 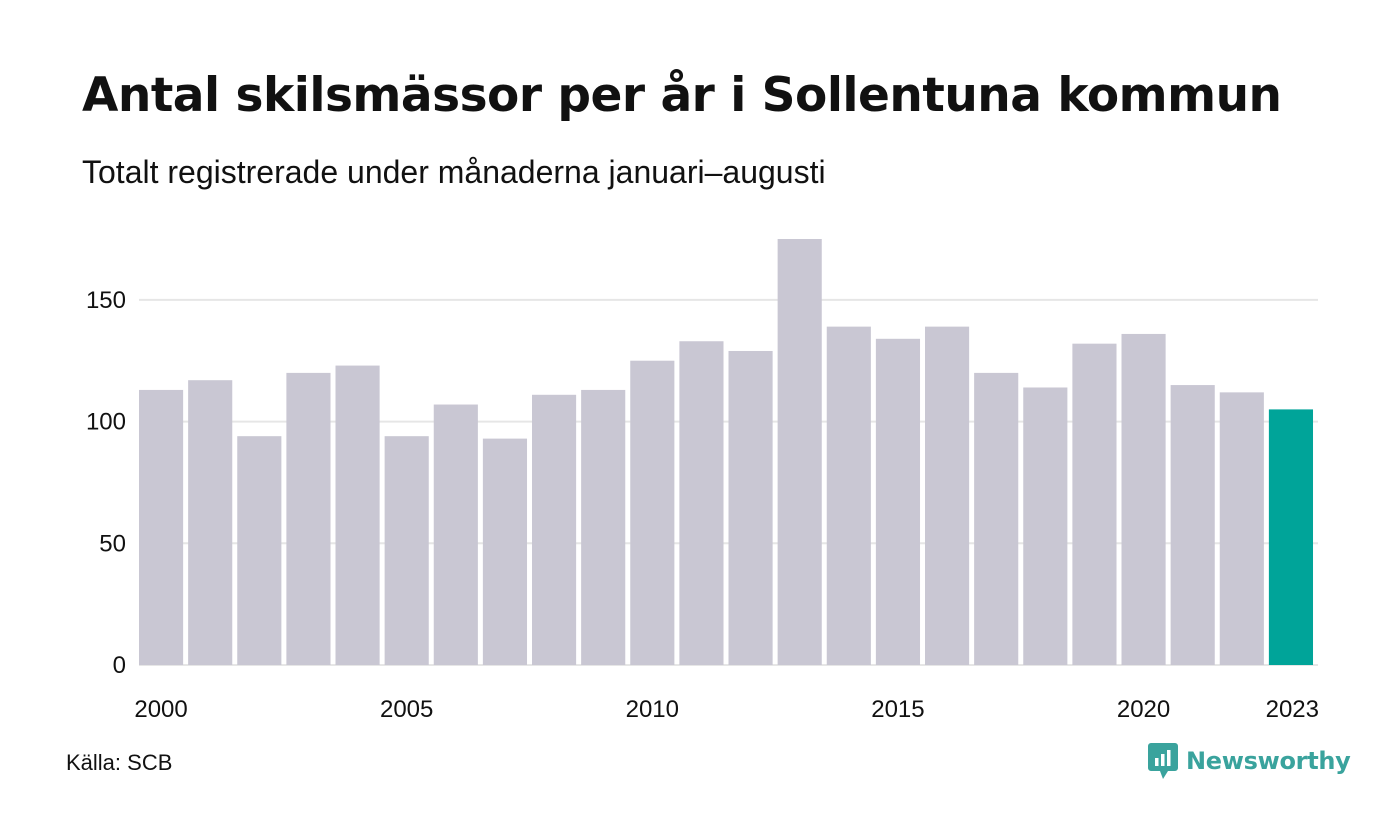 I want to click on brand-name: Newsworthy, so click(x=1268, y=761).